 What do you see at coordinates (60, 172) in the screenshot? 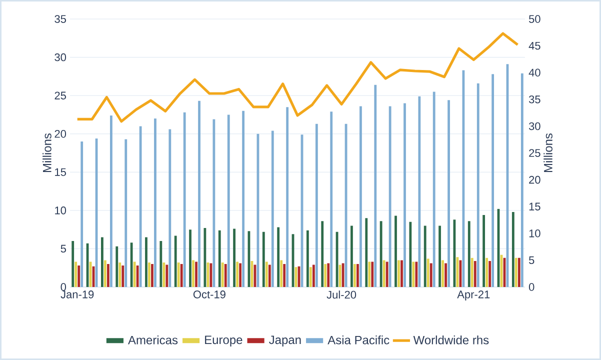
I see `y-tick-label: 15` at bounding box center [60, 172].